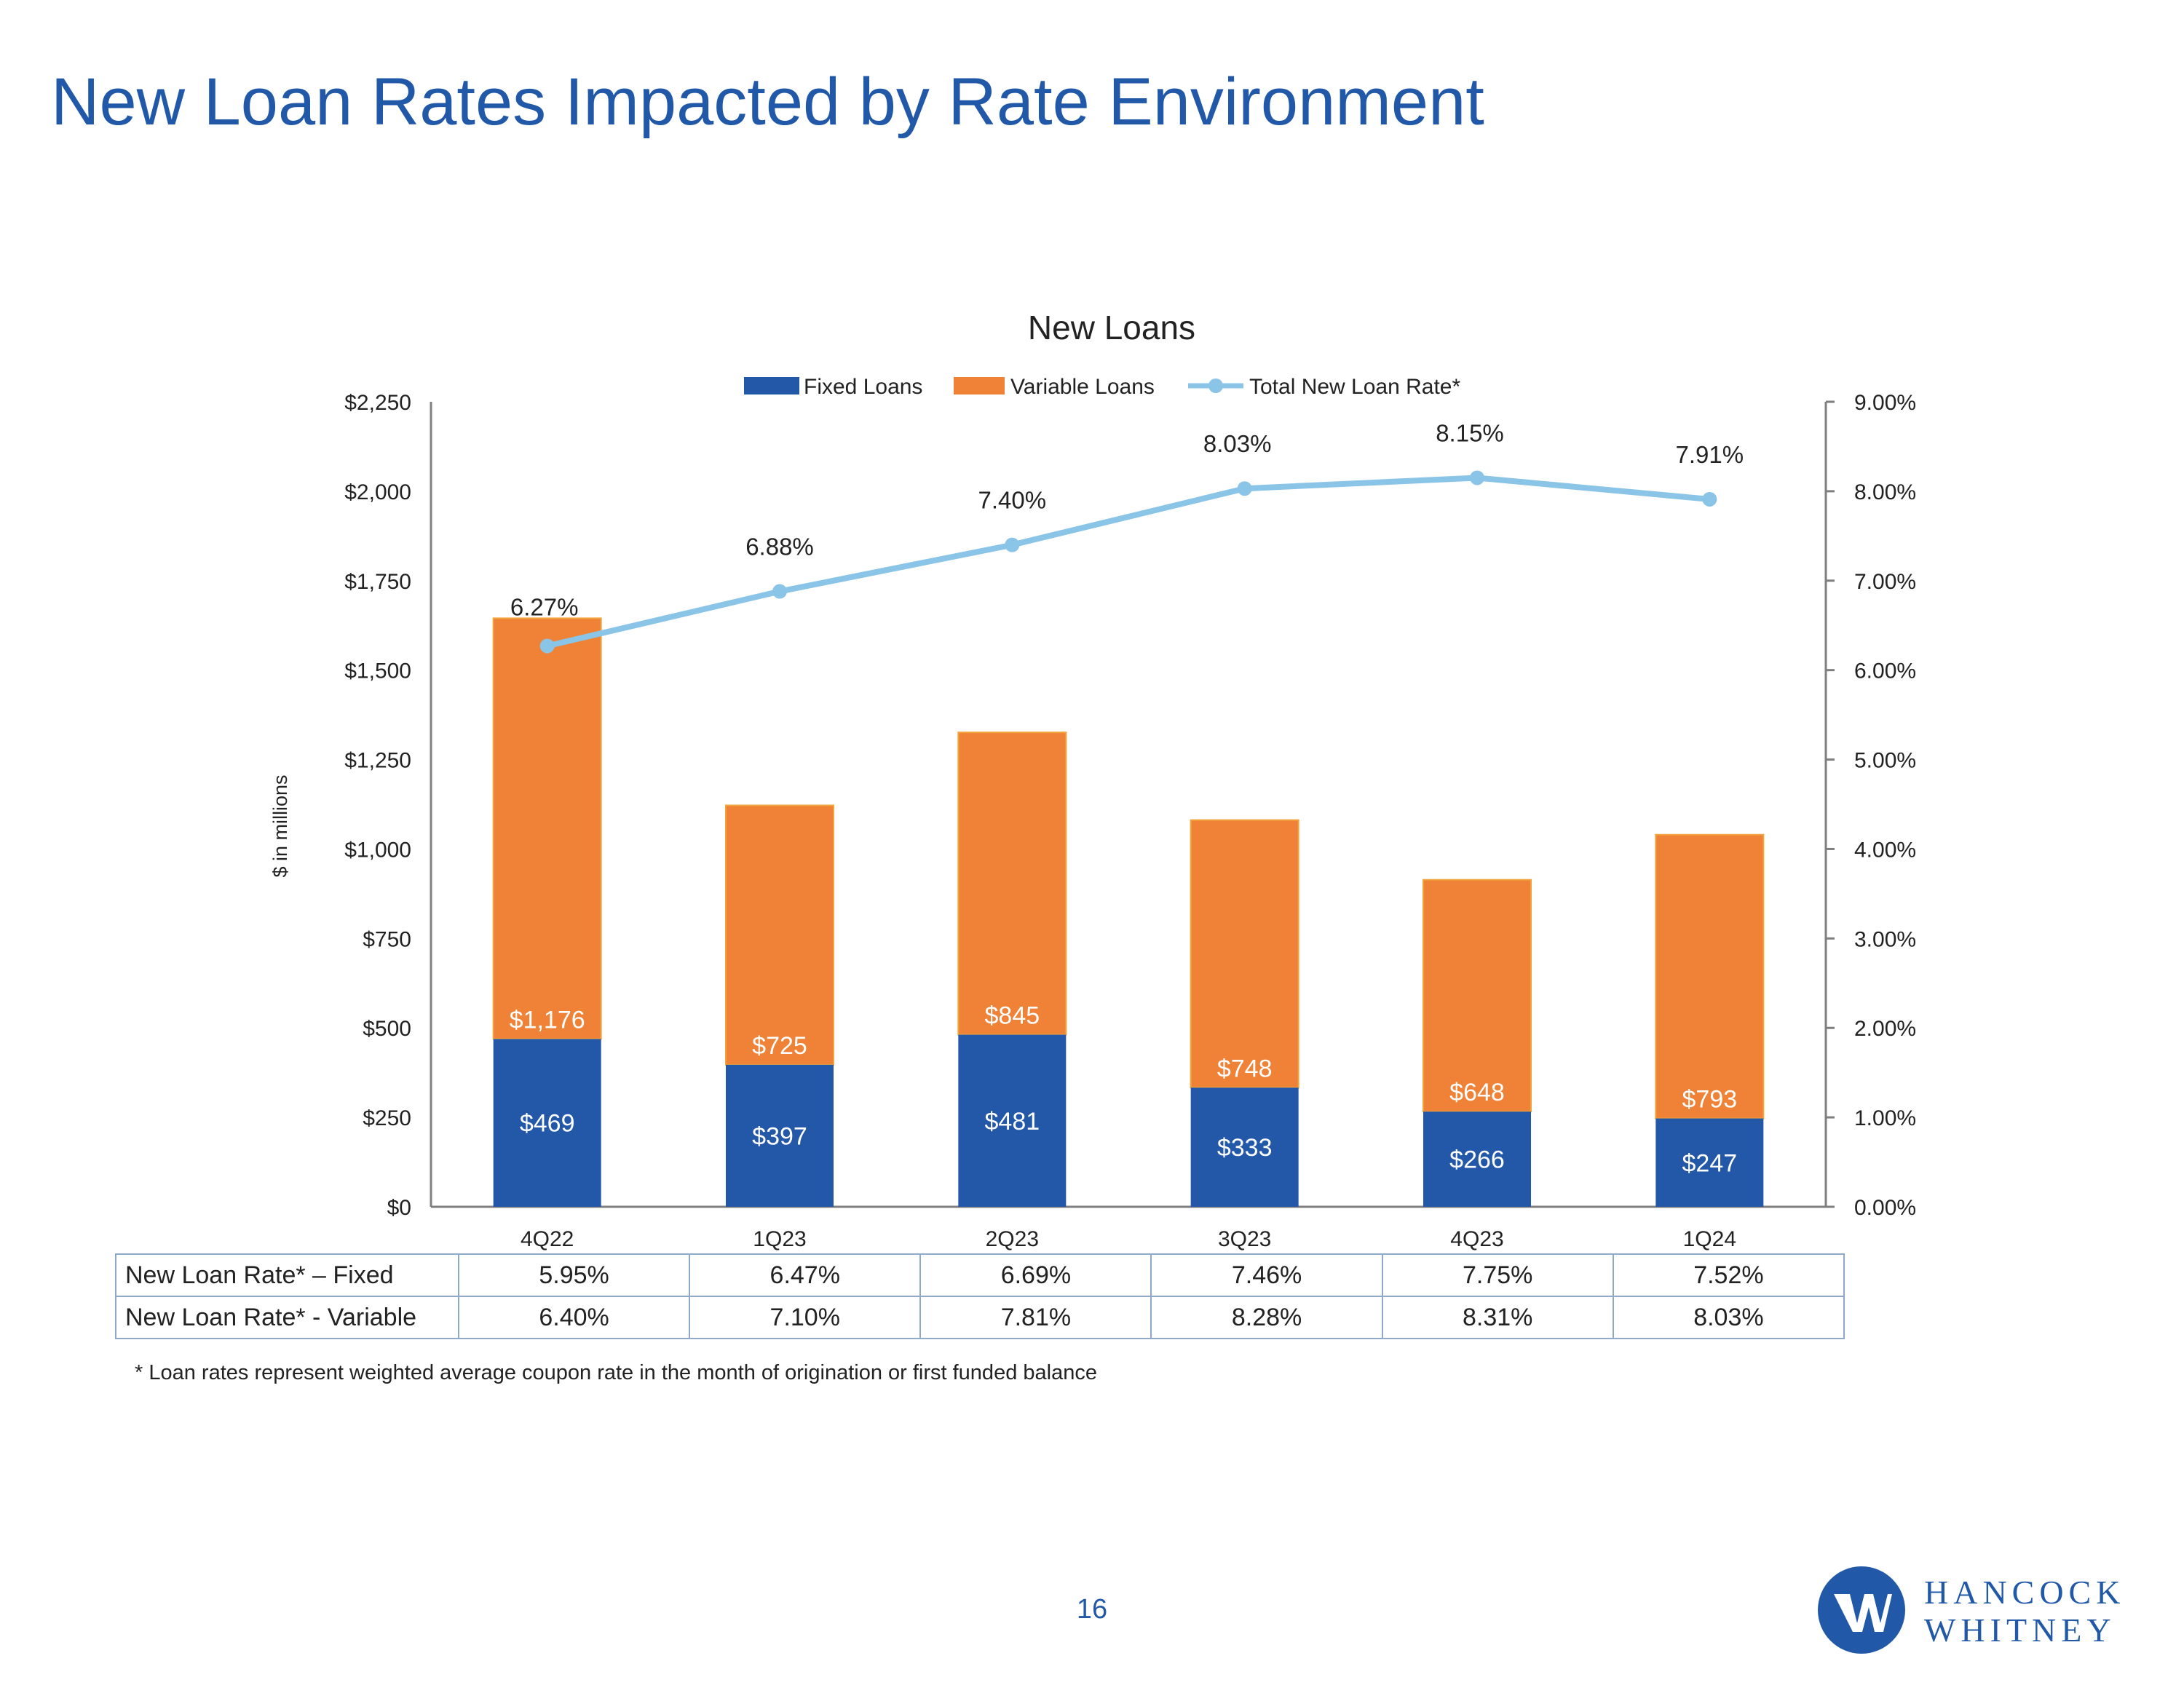  I want to click on y2-tick-label: 2.00%, so click(1885, 1029).